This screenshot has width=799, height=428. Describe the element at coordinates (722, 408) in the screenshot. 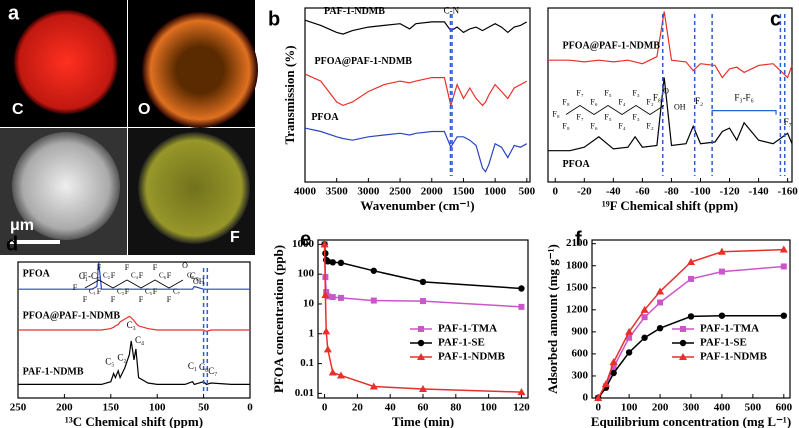

I see `x-tick-label: 400` at that location.